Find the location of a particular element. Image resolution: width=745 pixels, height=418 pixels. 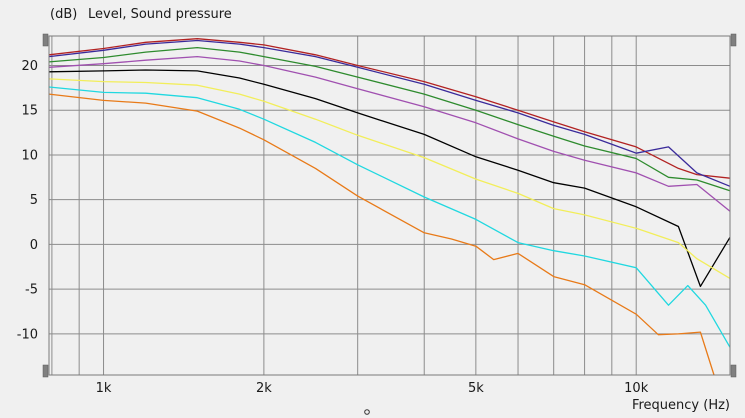

y-tick-label: -5 is located at coordinates (31, 290).